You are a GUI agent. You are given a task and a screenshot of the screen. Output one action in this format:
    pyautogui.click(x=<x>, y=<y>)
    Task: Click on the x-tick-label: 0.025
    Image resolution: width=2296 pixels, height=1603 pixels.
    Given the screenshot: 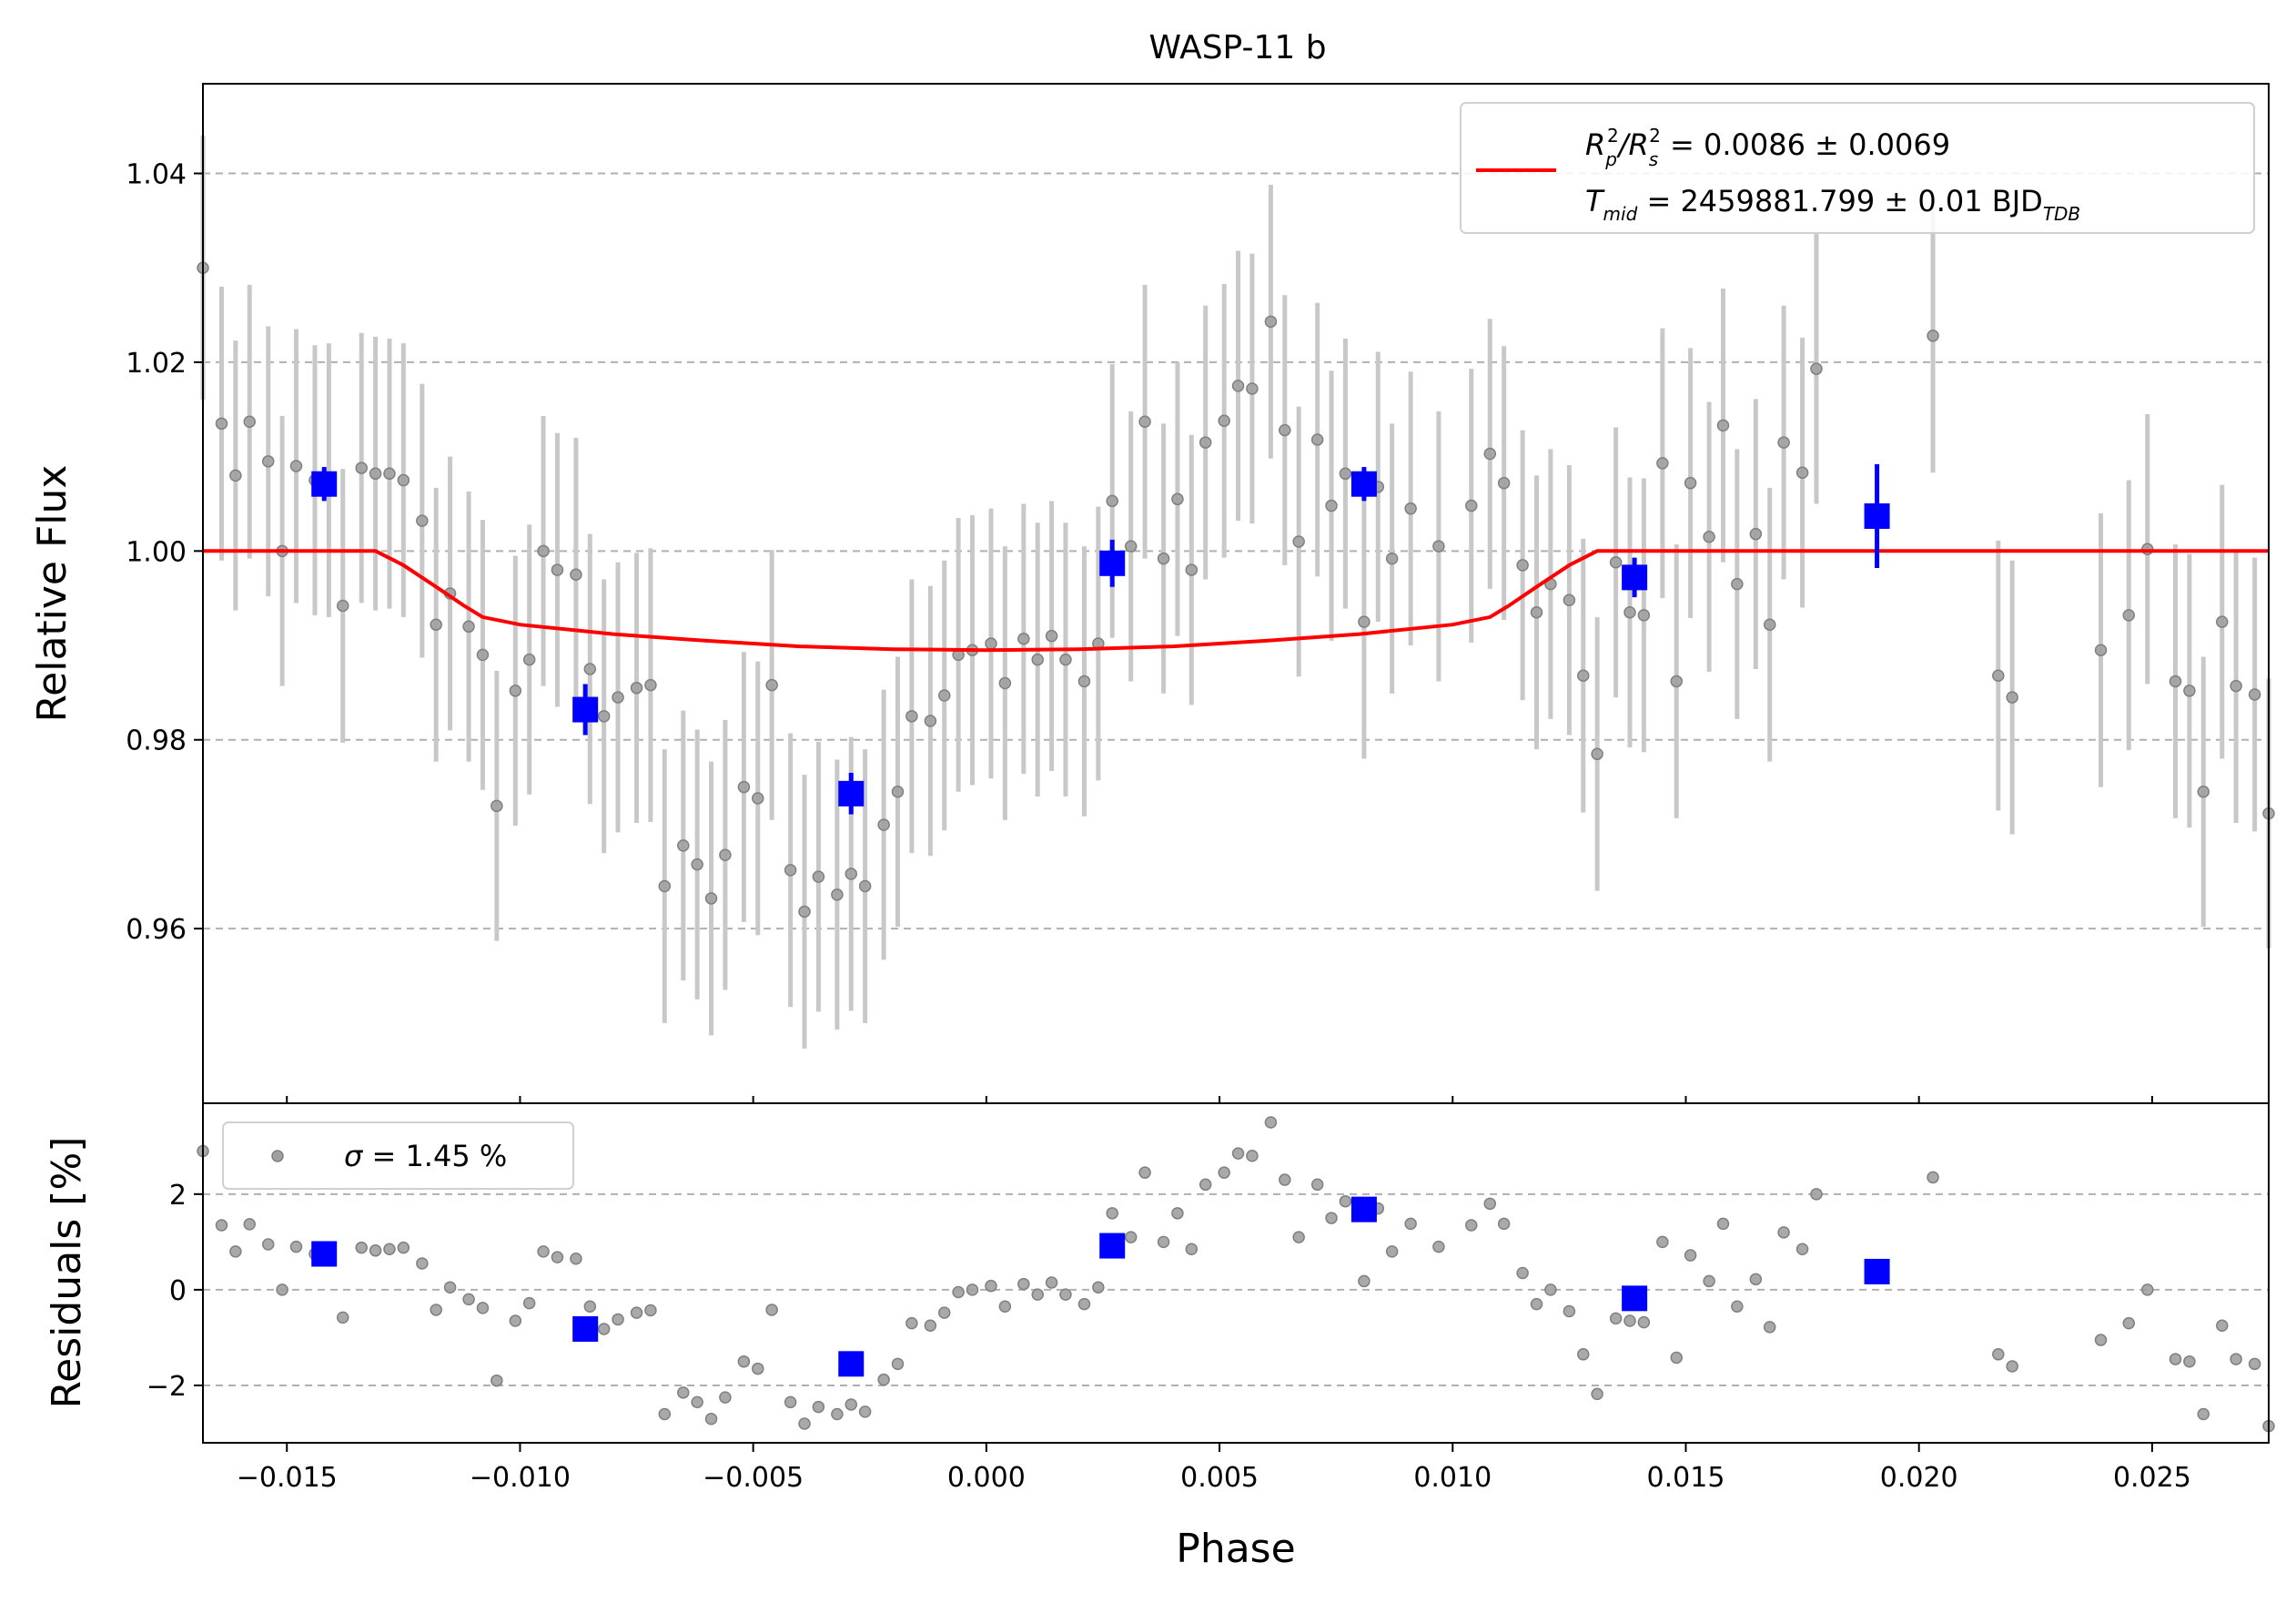 What is the action you would take?
    pyautogui.click(x=2152, y=1478)
    